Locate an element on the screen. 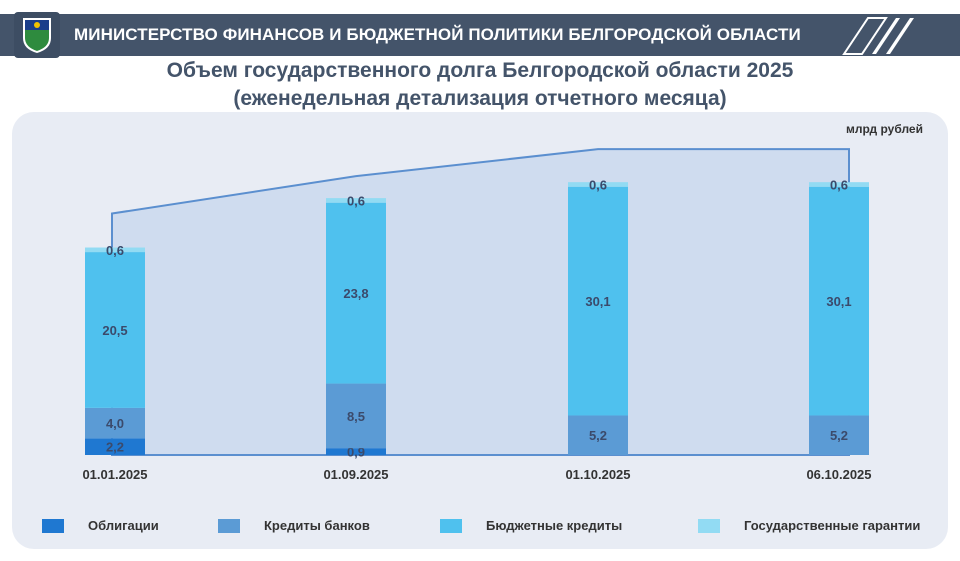 The height and width of the screenshot is (561, 960). legend-item: Кредиты банков is located at coordinates (294, 525).